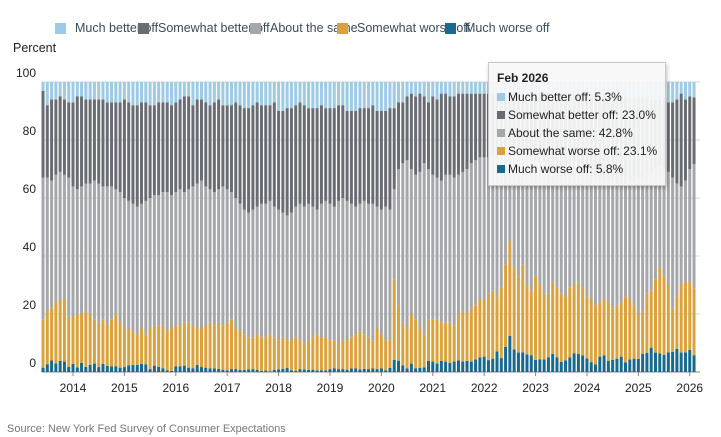 The image size is (721, 437). Describe the element at coordinates (566, 169) in the screenshot. I see `tooltip-text: Much worse off: 5.8%` at that location.